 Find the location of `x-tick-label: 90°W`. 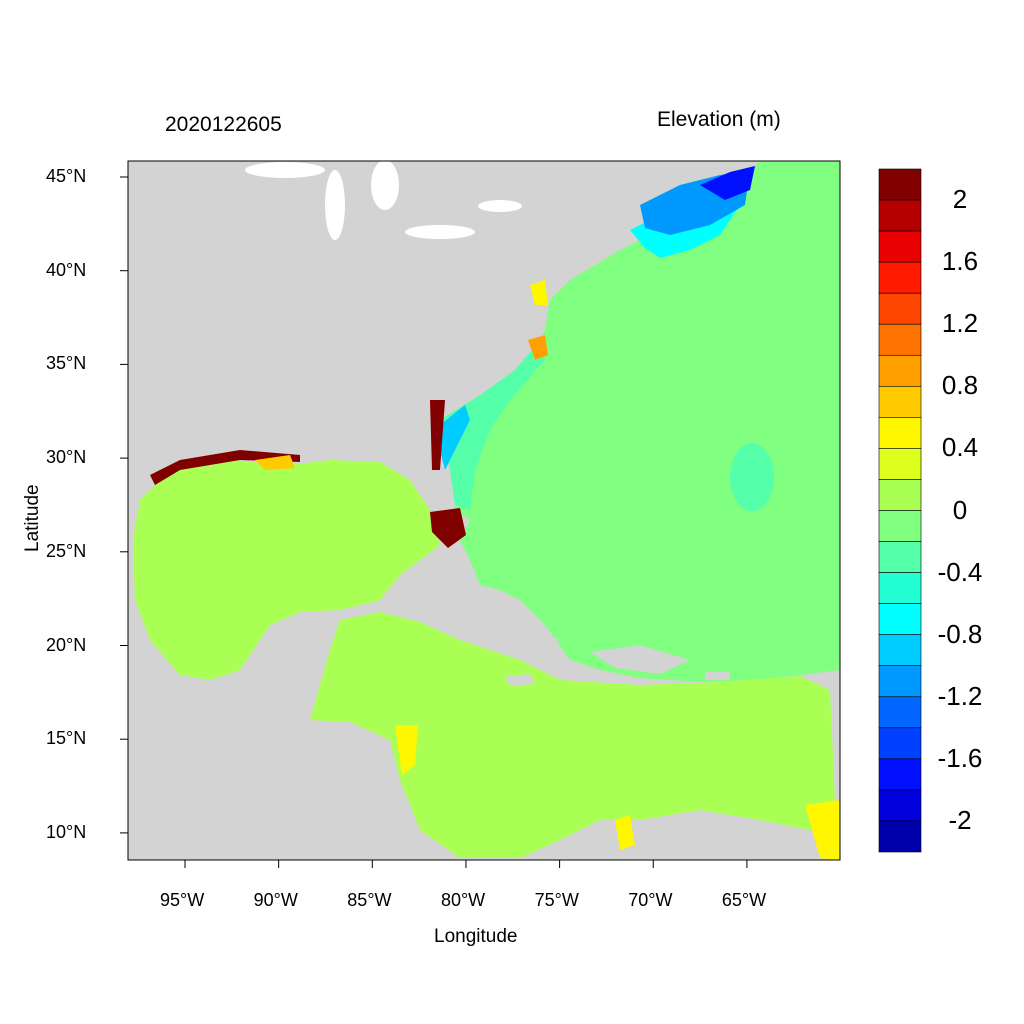

x-tick-label: 90°W is located at coordinates (275, 900).